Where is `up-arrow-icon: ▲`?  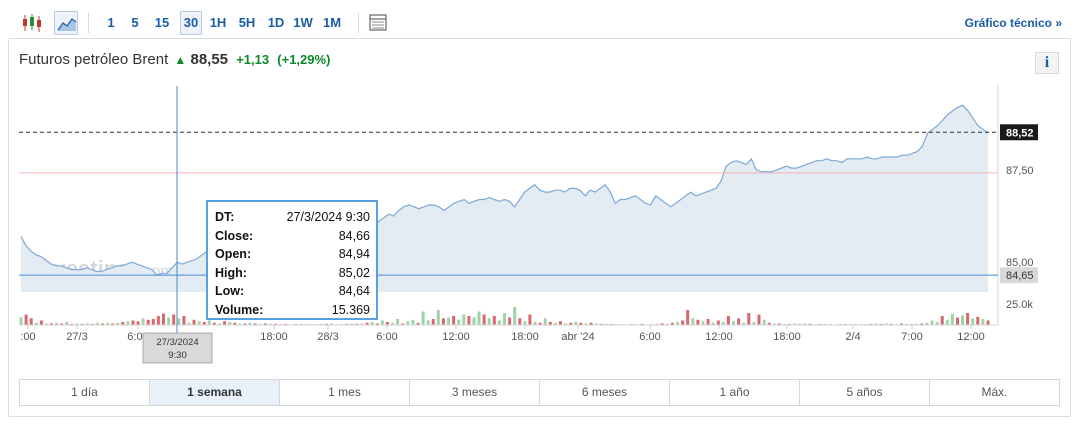 up-arrow-icon: ▲ is located at coordinates (180, 60).